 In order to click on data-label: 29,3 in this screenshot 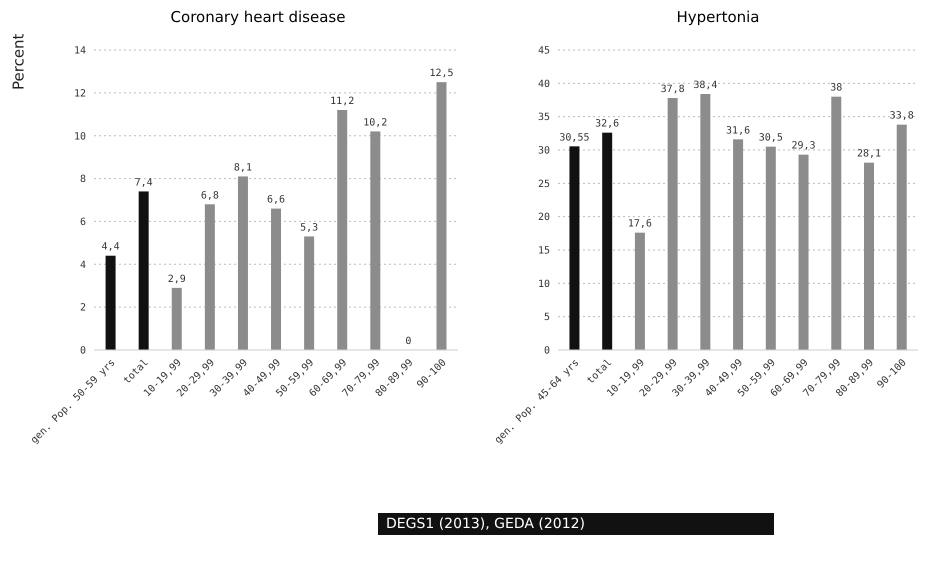, I will do `click(804, 146)`.